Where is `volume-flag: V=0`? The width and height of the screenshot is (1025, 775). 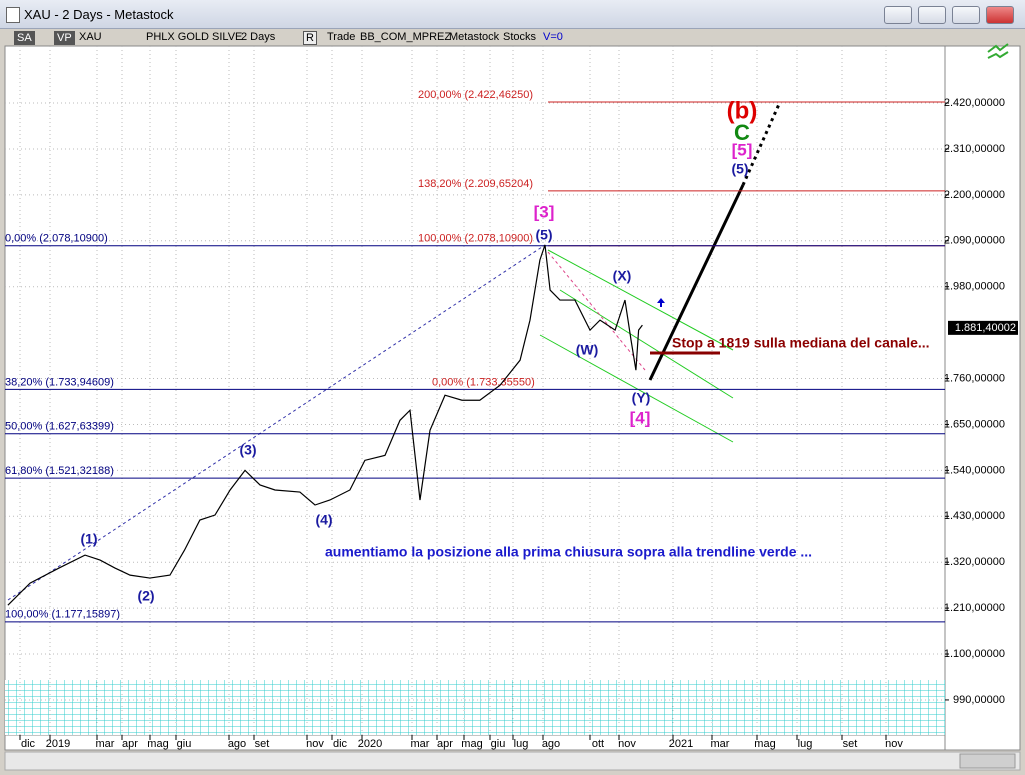
volume-flag: V=0 is located at coordinates (553, 37).